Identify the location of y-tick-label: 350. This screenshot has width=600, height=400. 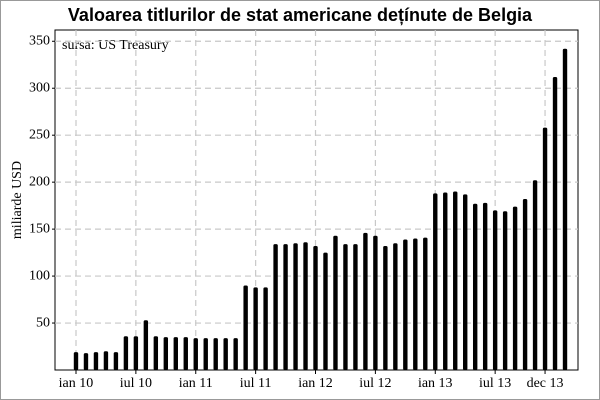
(39, 40).